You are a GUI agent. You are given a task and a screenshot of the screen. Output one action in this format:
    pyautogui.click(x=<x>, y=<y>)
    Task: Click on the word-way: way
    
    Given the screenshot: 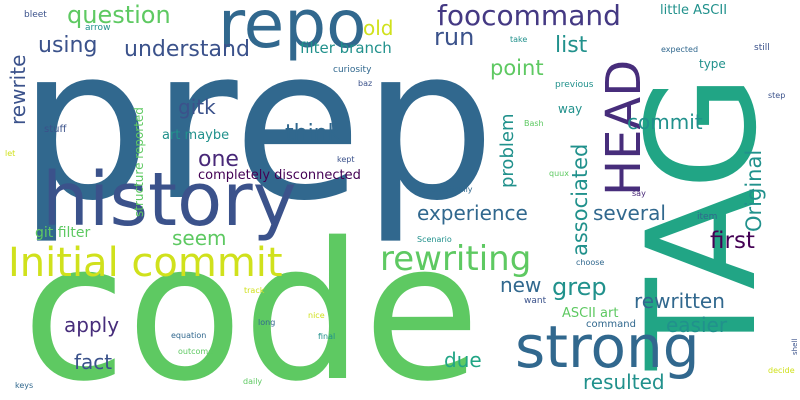 What is the action you would take?
    pyautogui.click(x=570, y=109)
    